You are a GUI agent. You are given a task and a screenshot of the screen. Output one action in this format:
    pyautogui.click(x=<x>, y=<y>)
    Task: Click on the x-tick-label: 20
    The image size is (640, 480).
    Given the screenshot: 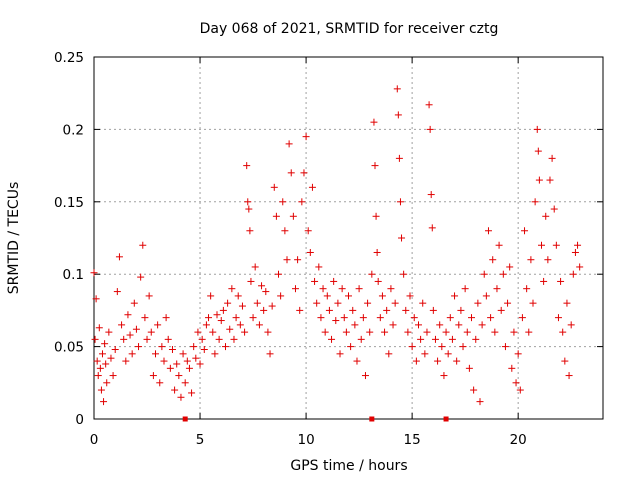 What is the action you would take?
    pyautogui.click(x=518, y=440)
    